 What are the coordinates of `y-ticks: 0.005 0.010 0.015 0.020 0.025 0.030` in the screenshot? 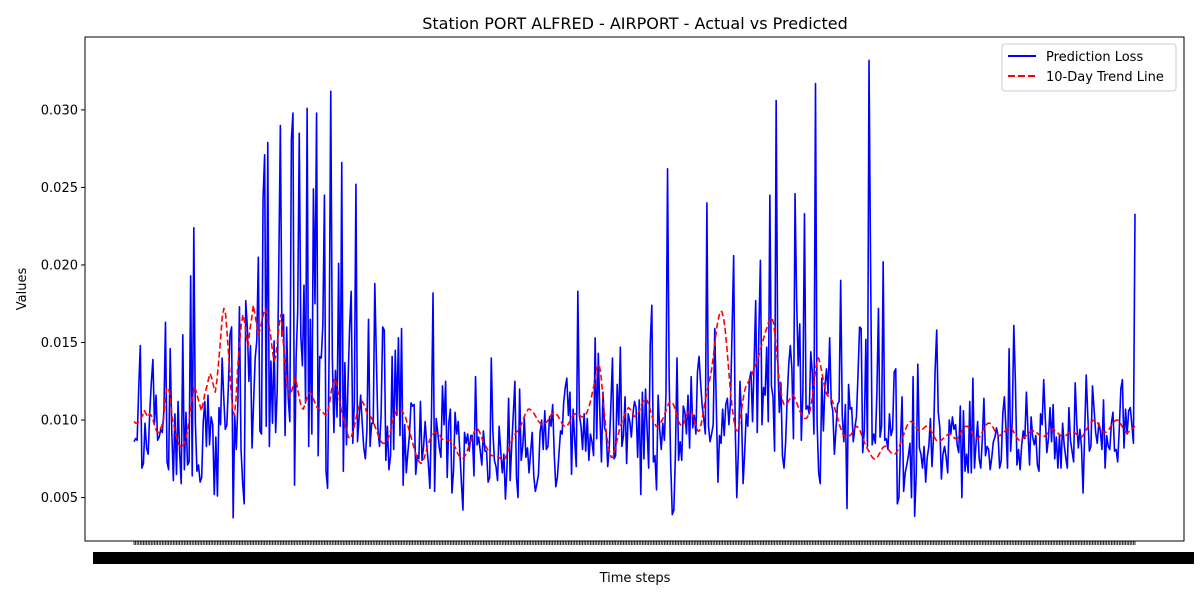 It's located at (63, 304).